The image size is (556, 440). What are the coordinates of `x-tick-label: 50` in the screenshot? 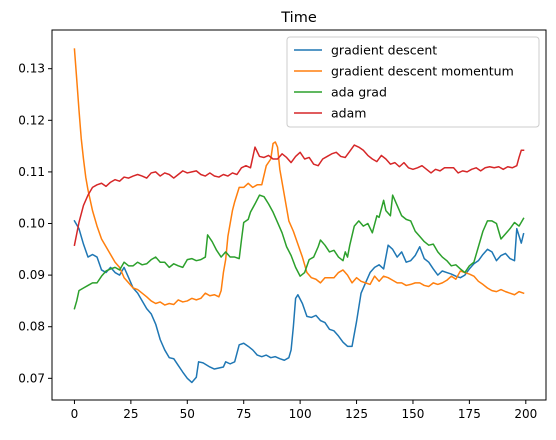 It's located at (187, 414).